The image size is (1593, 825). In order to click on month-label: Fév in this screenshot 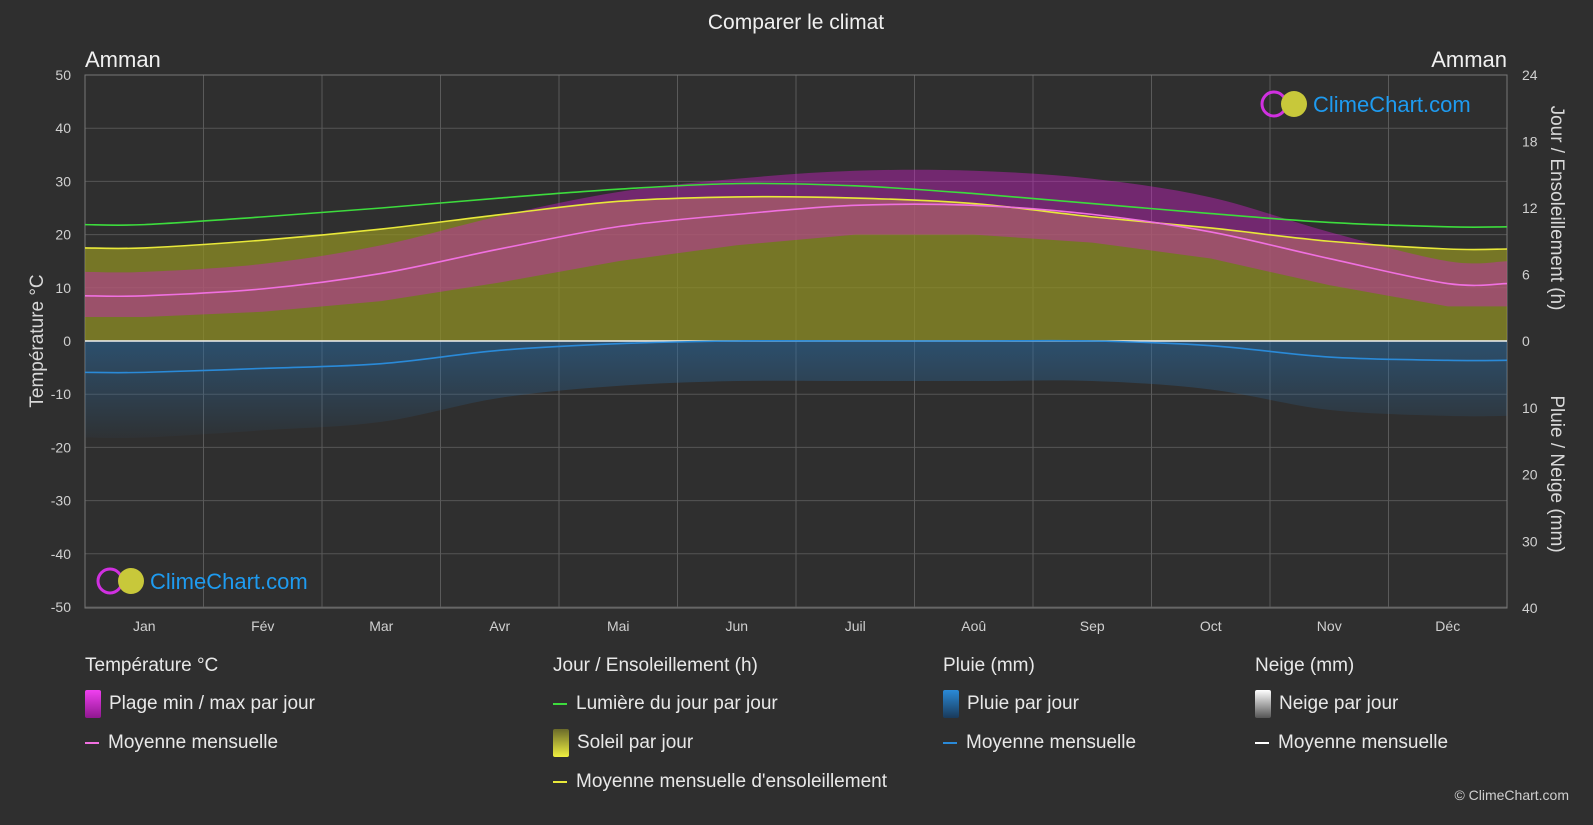, I will do `click(262, 626)`.